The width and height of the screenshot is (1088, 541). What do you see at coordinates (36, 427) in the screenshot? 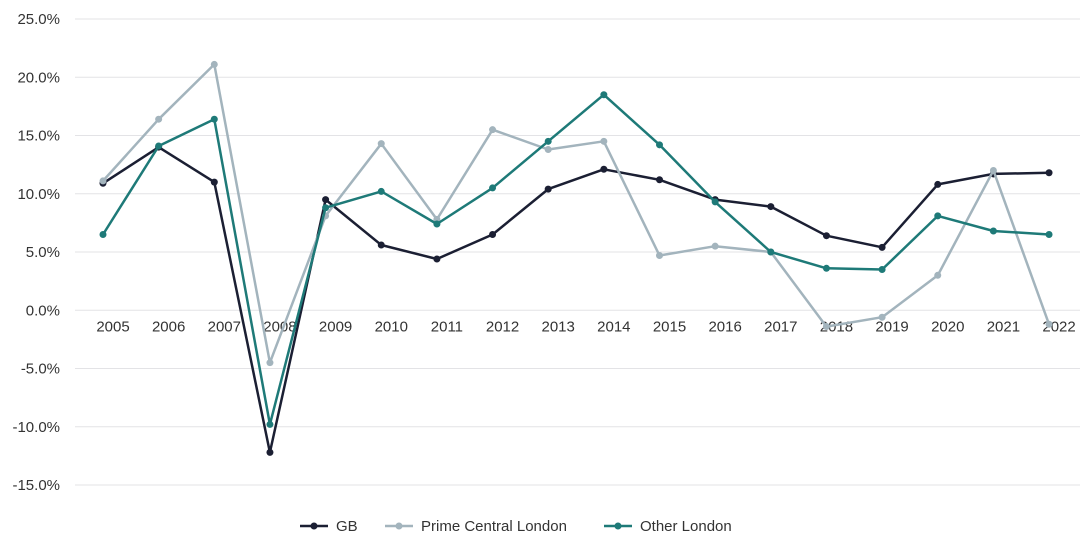
I see `y-tick-label: -10.0%` at bounding box center [36, 427].